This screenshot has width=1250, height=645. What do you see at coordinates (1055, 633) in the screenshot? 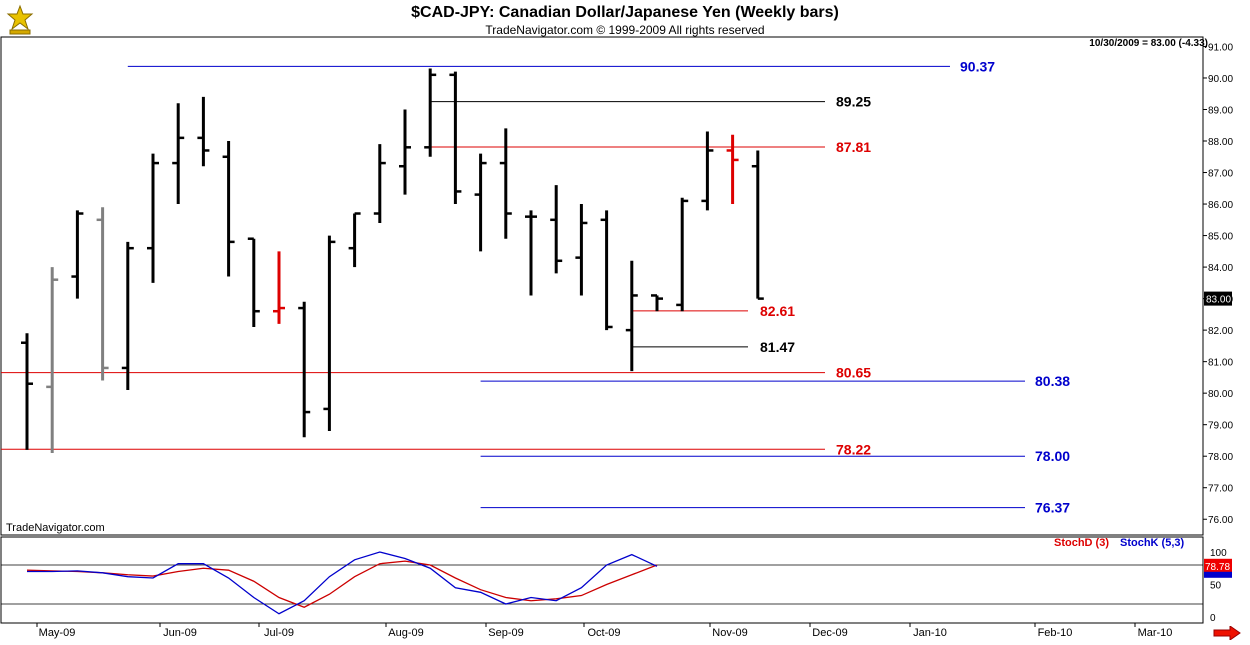
I see `x-tick-label: Feb-10` at bounding box center [1055, 633].